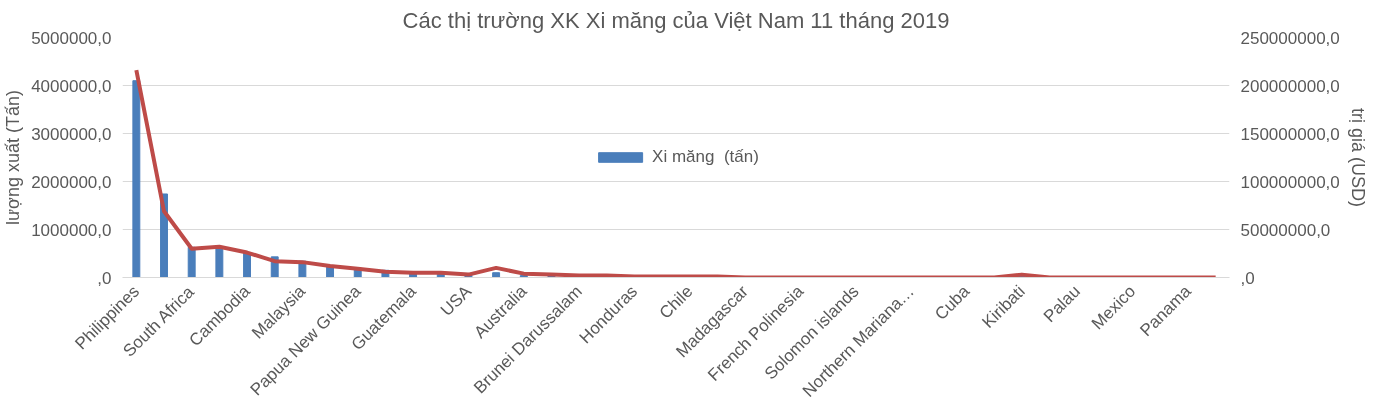 Image resolution: width=1382 pixels, height=415 pixels. What do you see at coordinates (705, 157) in the screenshot?
I see `legend-label: Xi măng (tấn)` at bounding box center [705, 157].